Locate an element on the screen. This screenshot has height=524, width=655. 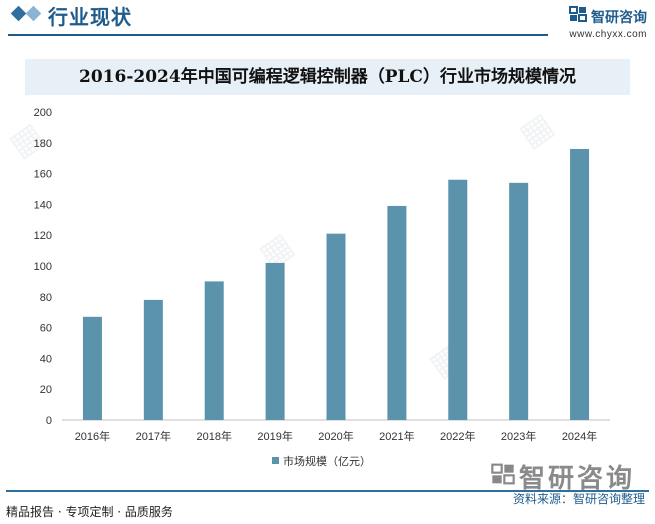
legend-label: 市场规模（亿元） is located at coordinates (327, 461).